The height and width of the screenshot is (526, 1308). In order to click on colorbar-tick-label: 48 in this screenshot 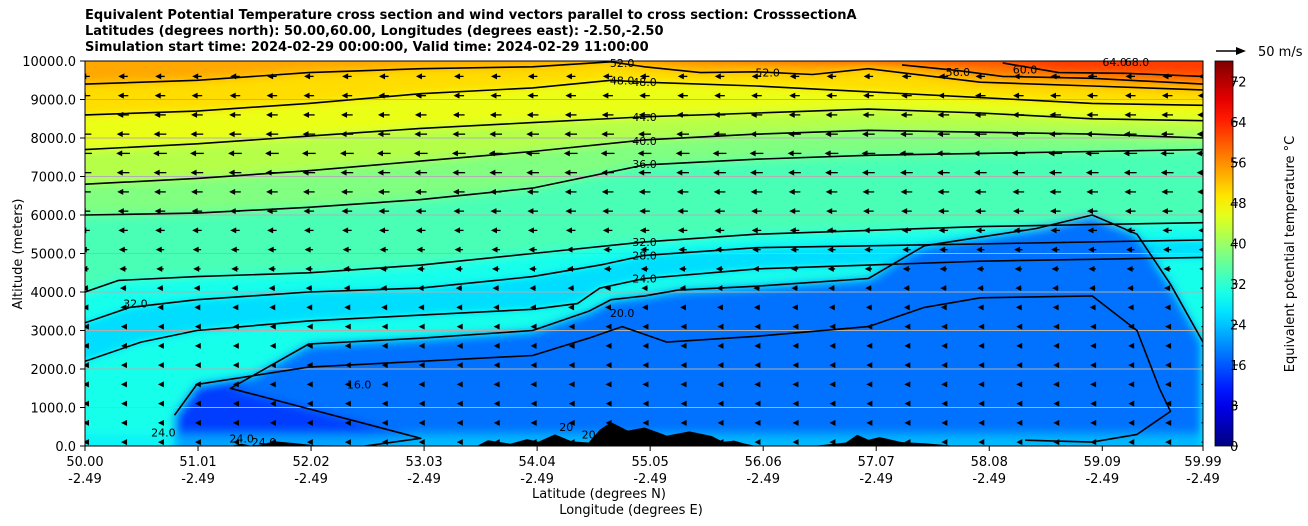, I will do `click(1238, 204)`.